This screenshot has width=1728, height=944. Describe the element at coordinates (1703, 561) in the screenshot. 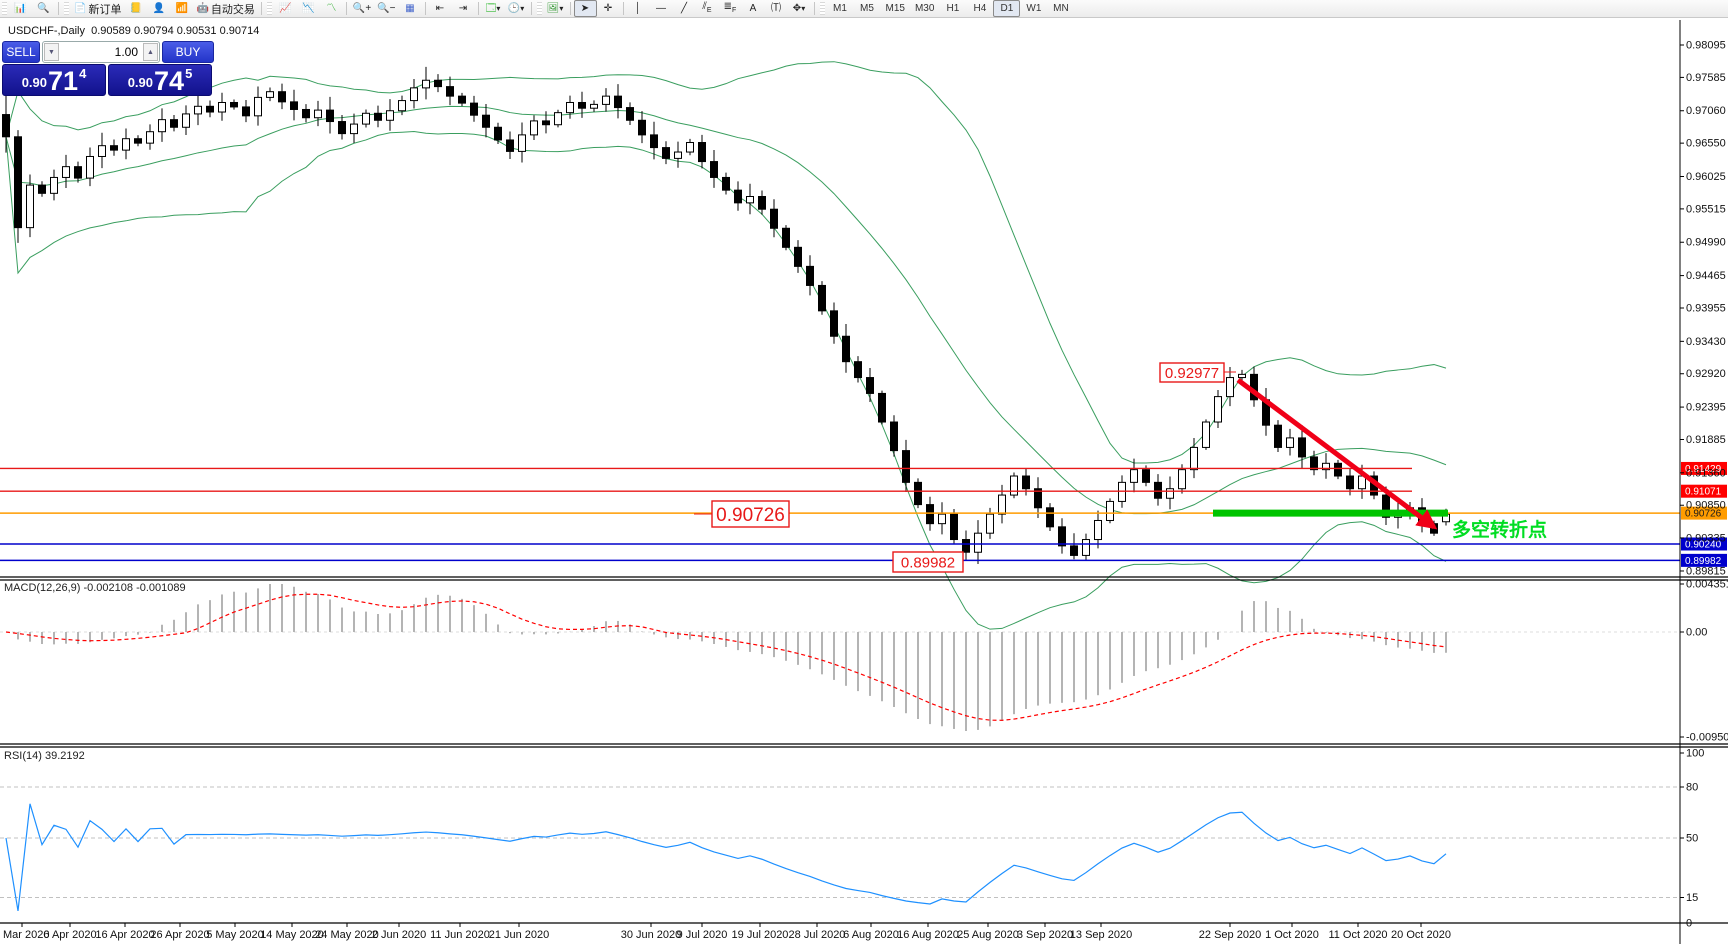

I see `price-level-badge-text: 0.89982` at that location.